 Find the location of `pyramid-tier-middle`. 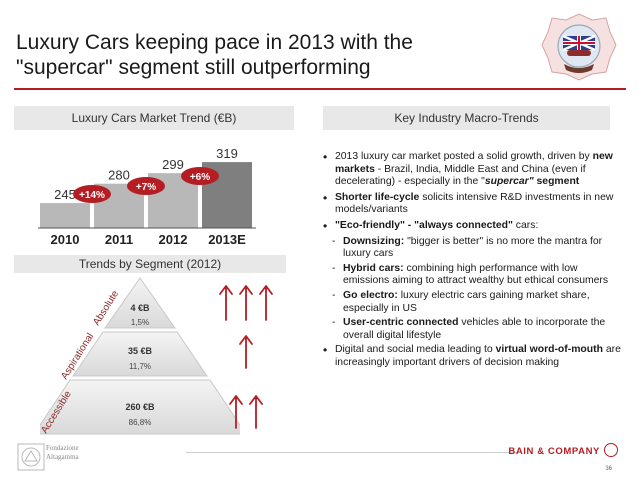

pyramid-tier-middle is located at coordinates (140, 354).